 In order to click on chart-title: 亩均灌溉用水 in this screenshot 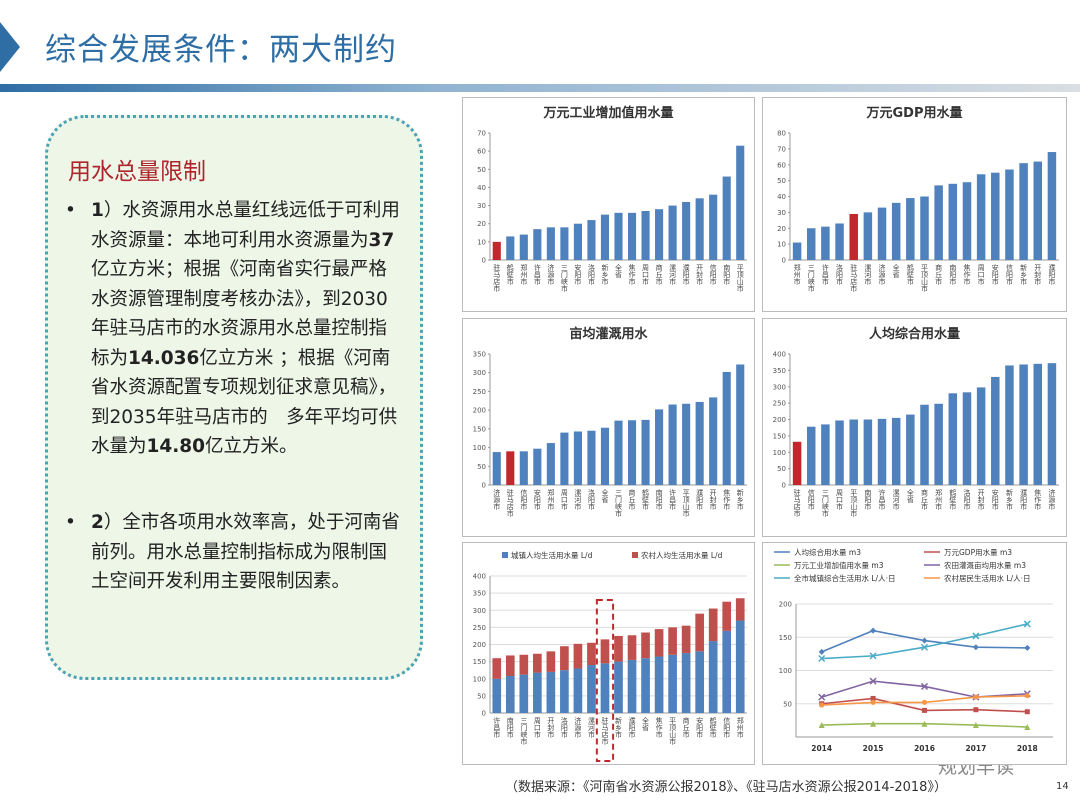, I will do `click(608, 334)`.